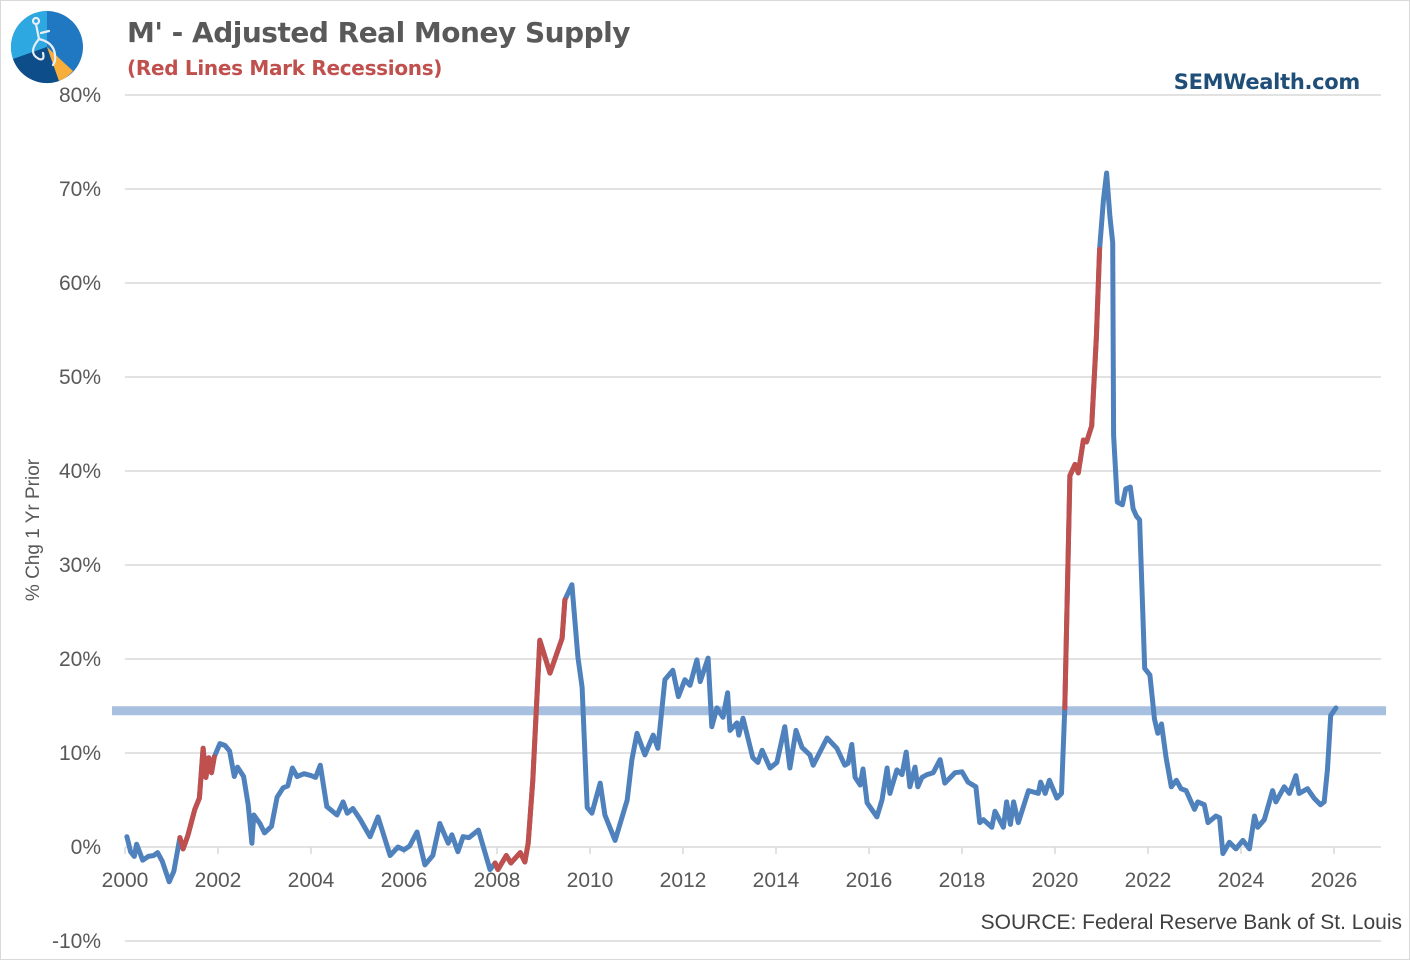  What do you see at coordinates (311, 880) in the screenshot?
I see `x-tick-label: 2004` at bounding box center [311, 880].